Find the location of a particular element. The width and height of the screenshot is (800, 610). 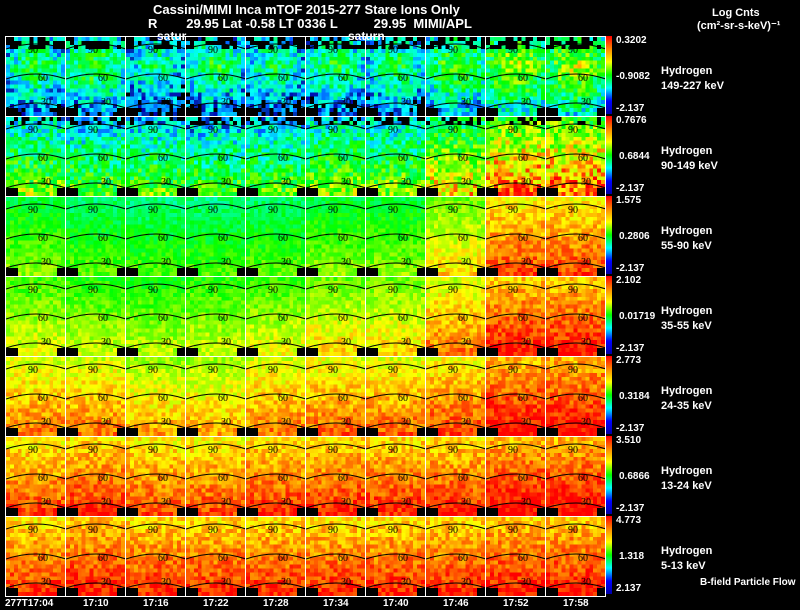

time-tick-label: 277T17:04 is located at coordinates (29, 603).